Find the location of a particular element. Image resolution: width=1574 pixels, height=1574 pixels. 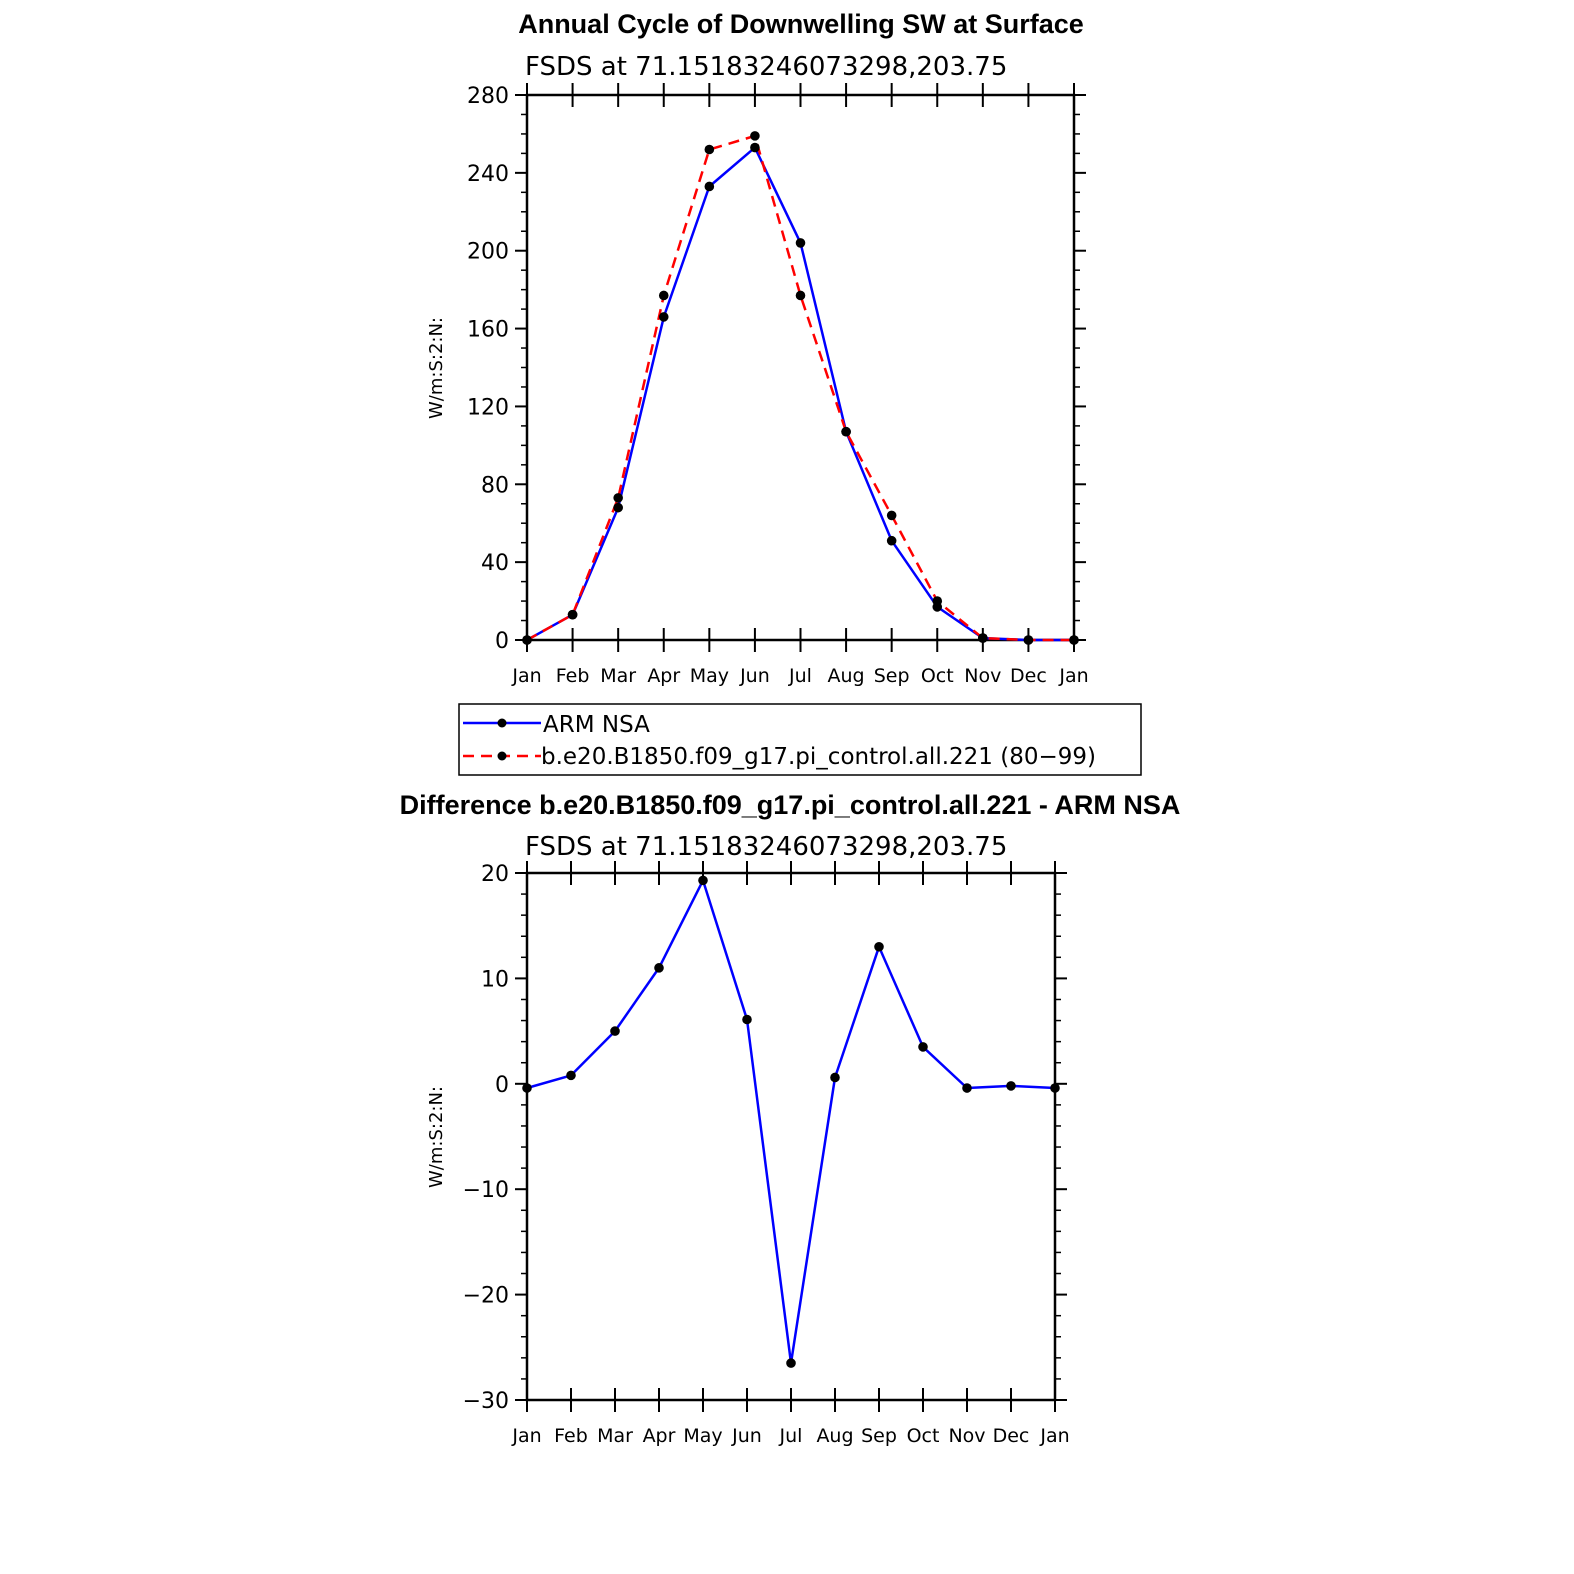

legend-label-arm-nsa: ARM NSA is located at coordinates (596, 725).